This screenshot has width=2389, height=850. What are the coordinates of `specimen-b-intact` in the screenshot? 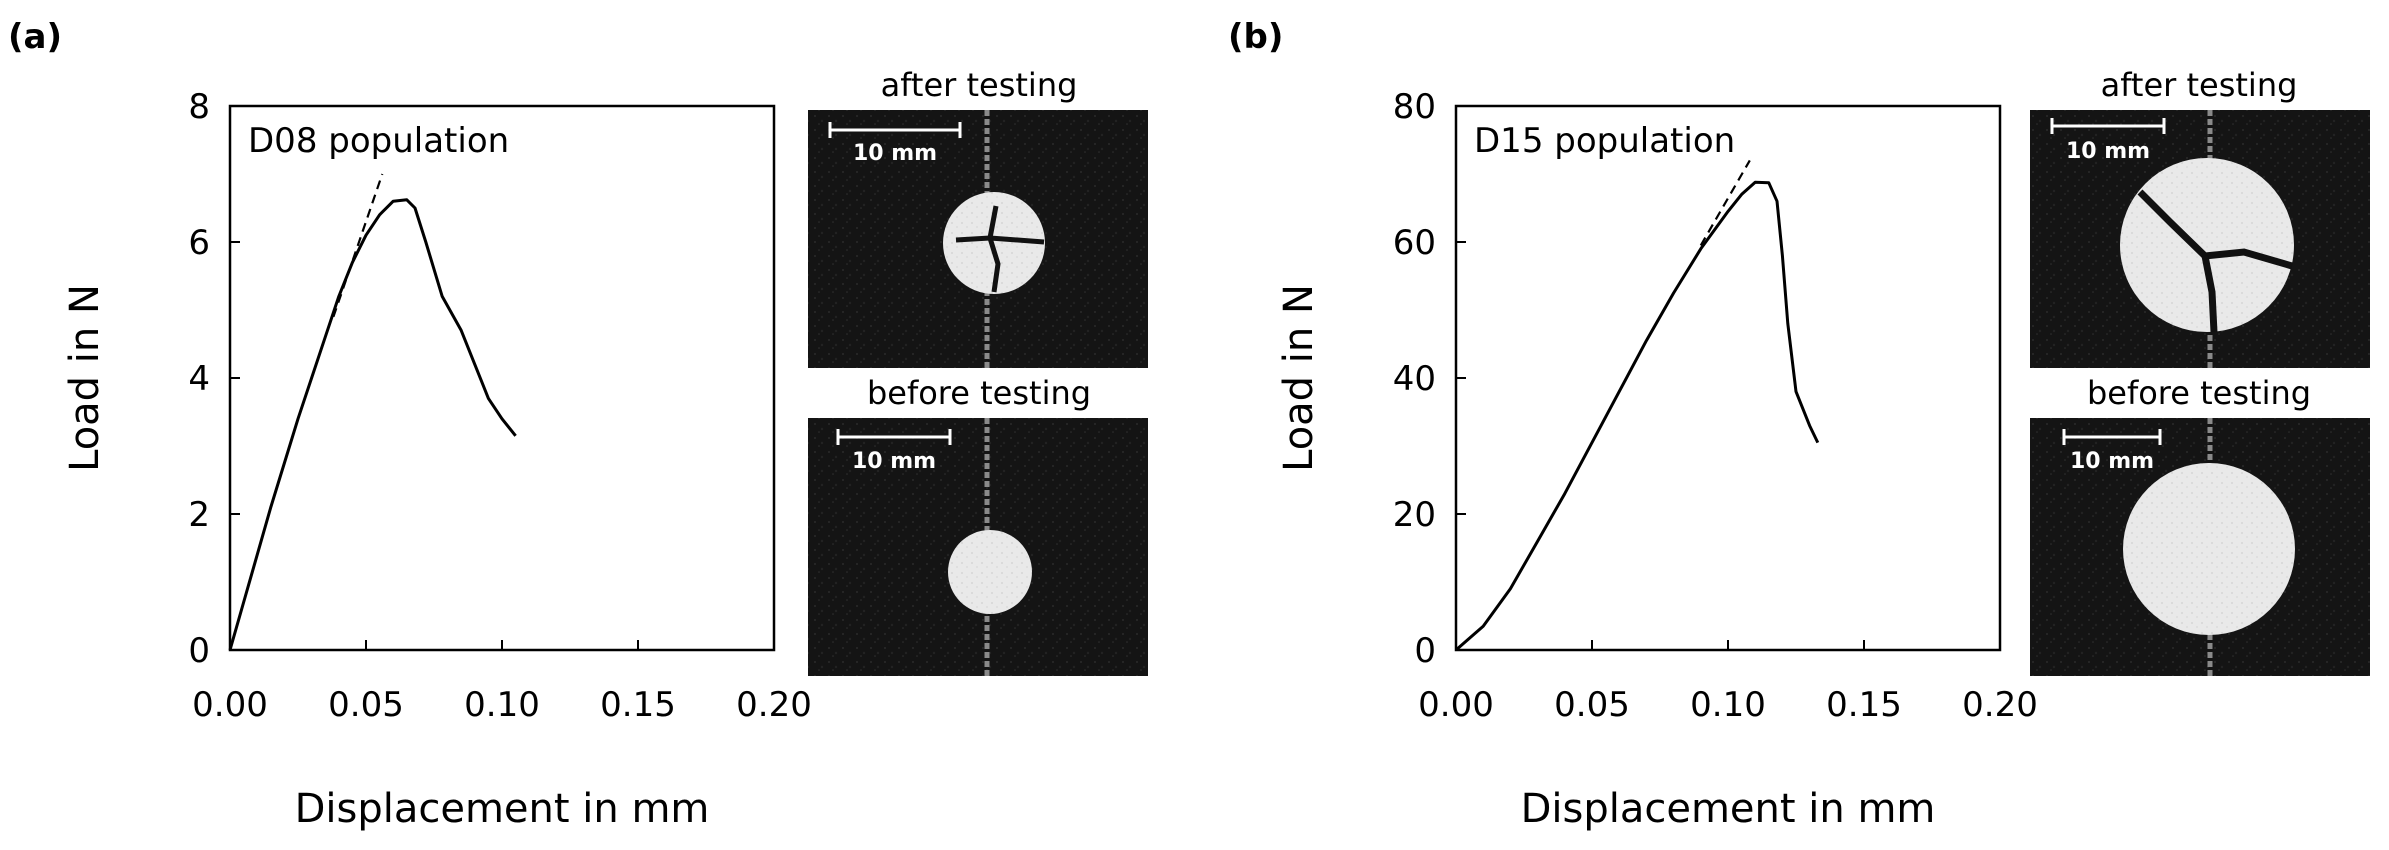 It's located at (2209, 549).